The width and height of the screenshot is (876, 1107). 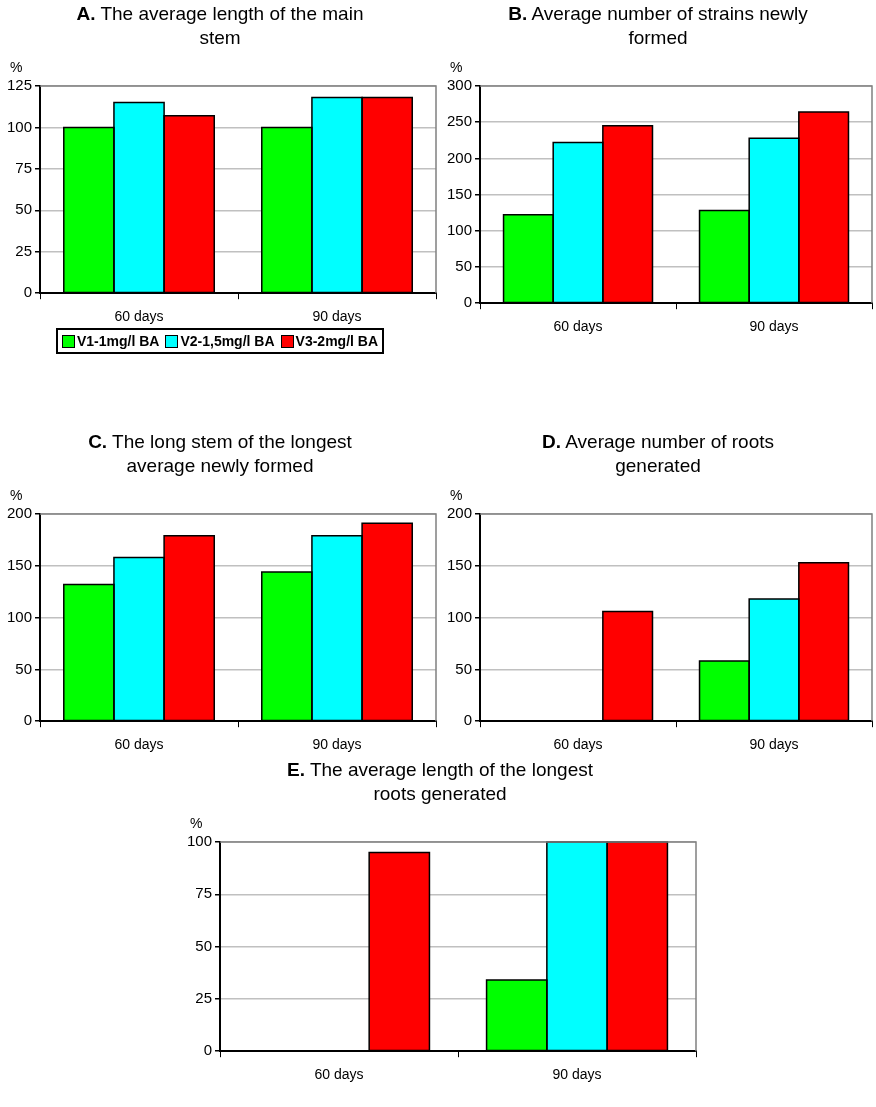 What do you see at coordinates (658, 26) in the screenshot?
I see `chart-title: B. Average number of strains newly formed` at bounding box center [658, 26].